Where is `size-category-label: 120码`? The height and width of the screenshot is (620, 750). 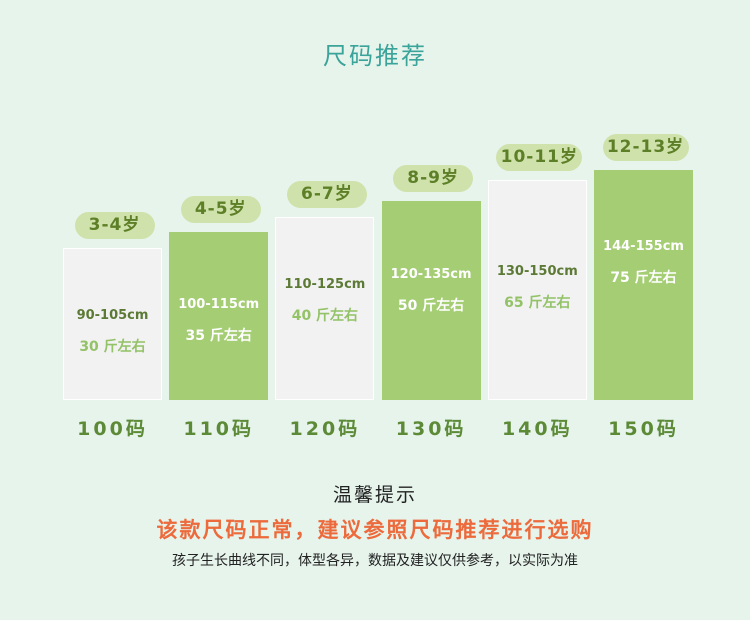 size-category-label: 120码 is located at coordinates (325, 429).